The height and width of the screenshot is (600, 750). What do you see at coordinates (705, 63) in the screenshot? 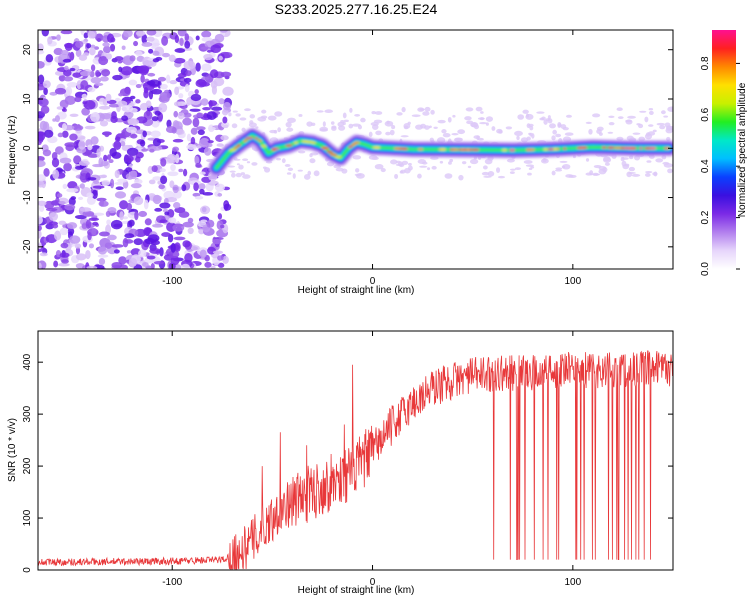
I see `colorbar-tick-label: 0.8` at bounding box center [705, 63].